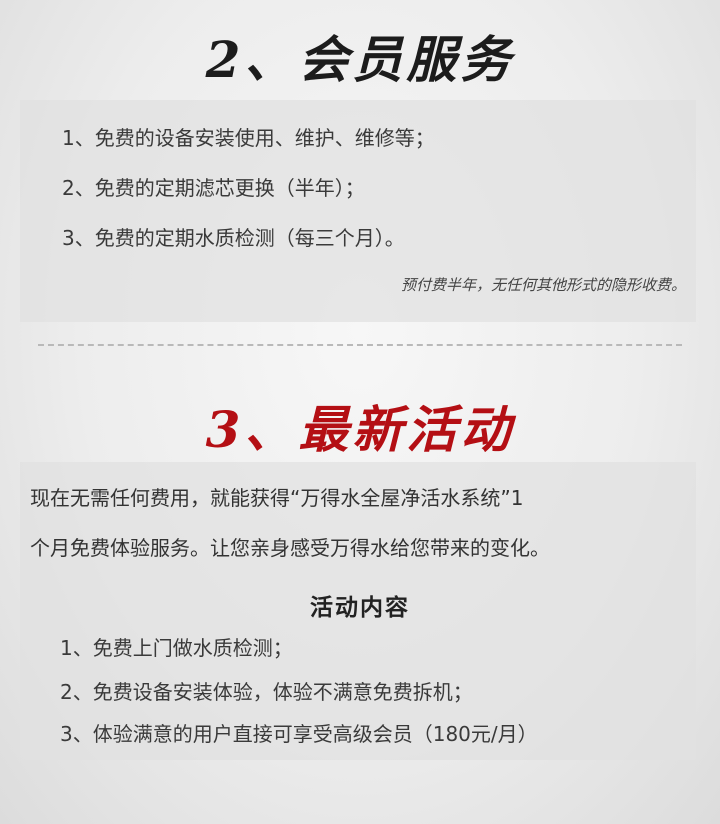  I want to click on member-service-title: 2、会员服务, so click(360, 59).